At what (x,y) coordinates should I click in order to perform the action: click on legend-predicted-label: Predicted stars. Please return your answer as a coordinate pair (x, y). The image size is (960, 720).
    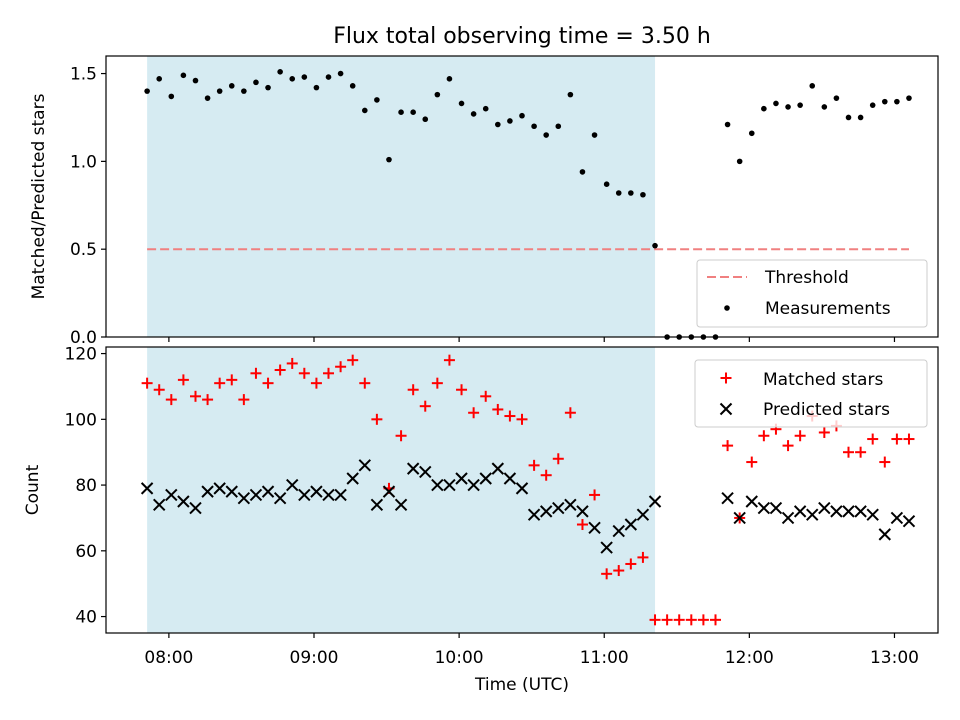
    Looking at the image, I should click on (826, 410).